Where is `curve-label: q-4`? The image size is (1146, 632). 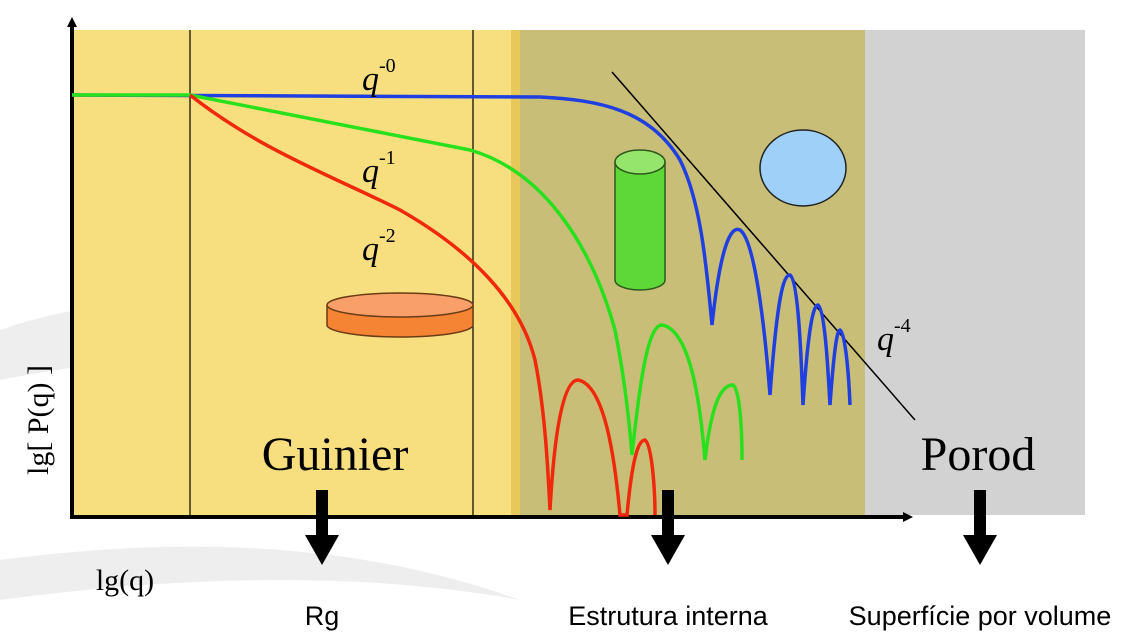 curve-label: q-4 is located at coordinates (894, 336).